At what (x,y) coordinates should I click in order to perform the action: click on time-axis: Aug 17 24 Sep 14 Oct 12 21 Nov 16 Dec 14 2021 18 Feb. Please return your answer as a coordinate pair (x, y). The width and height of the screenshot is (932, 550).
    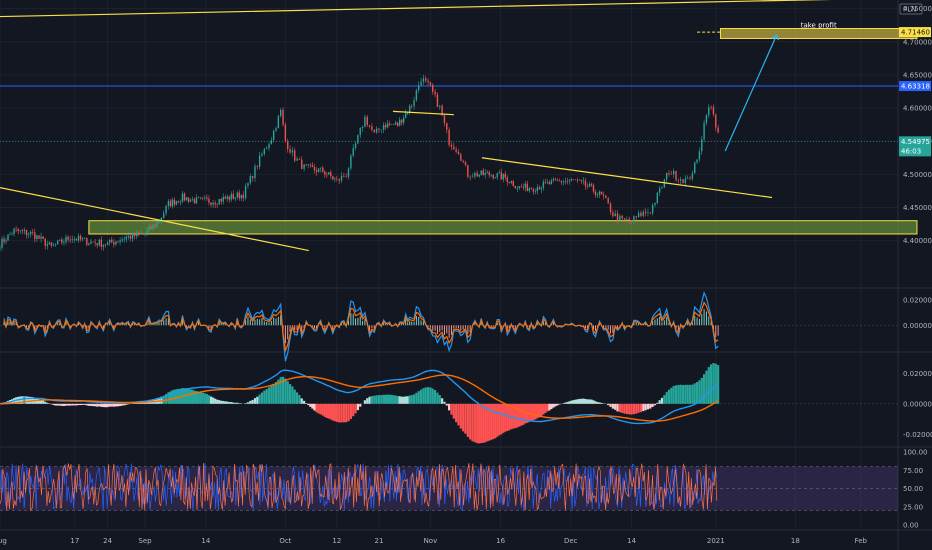
    Looking at the image, I should click on (434, 541).